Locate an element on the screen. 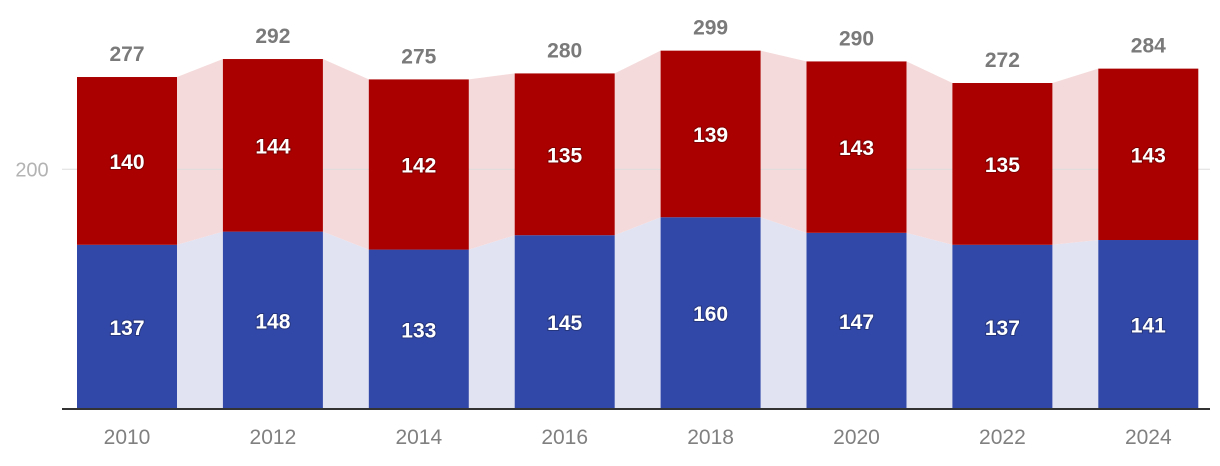 The image size is (1220, 466). value-label-lower-2024: 141 is located at coordinates (1148, 326).